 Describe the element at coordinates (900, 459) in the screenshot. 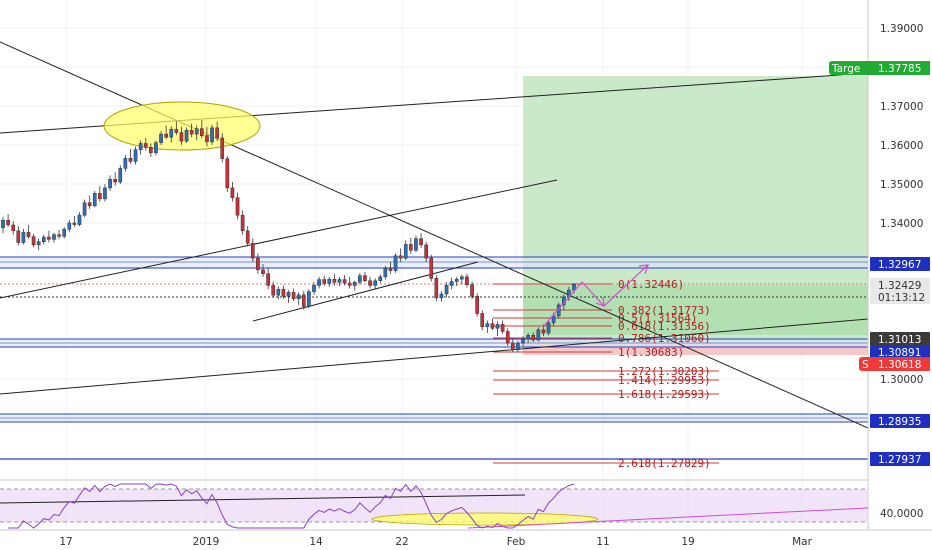

I see `level-5-badge` at that location.